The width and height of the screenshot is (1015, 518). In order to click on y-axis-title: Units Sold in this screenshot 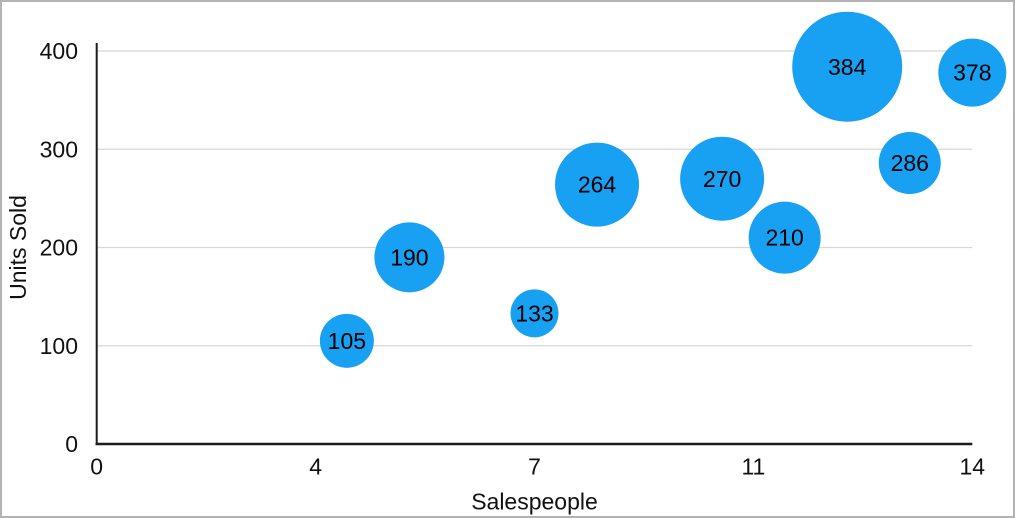, I will do `click(18, 247)`.